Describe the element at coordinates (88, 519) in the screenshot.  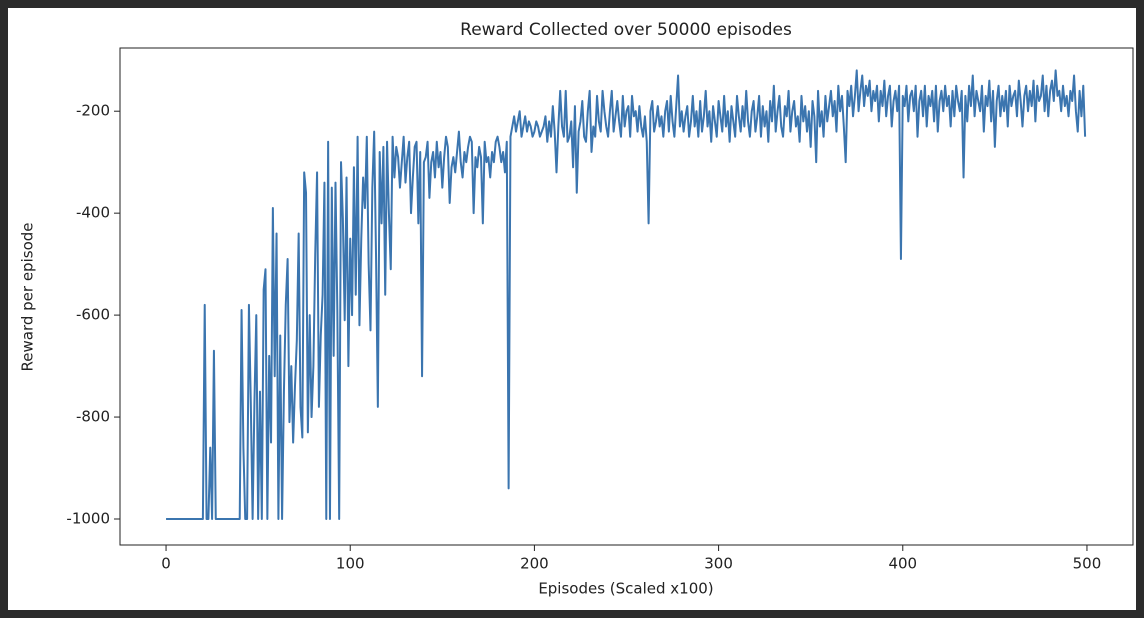
I see `y-tick-label: -1000` at that location.